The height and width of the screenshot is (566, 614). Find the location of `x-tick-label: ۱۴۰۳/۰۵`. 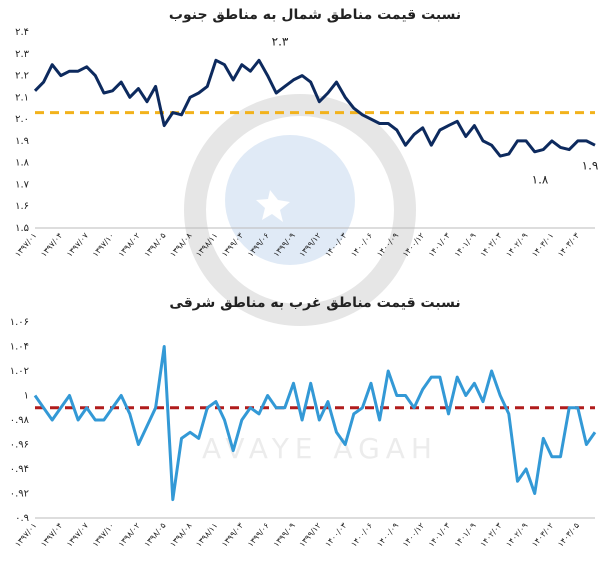

x-tick-label: ۱۴۰۳/۰۵ is located at coordinates (568, 535).